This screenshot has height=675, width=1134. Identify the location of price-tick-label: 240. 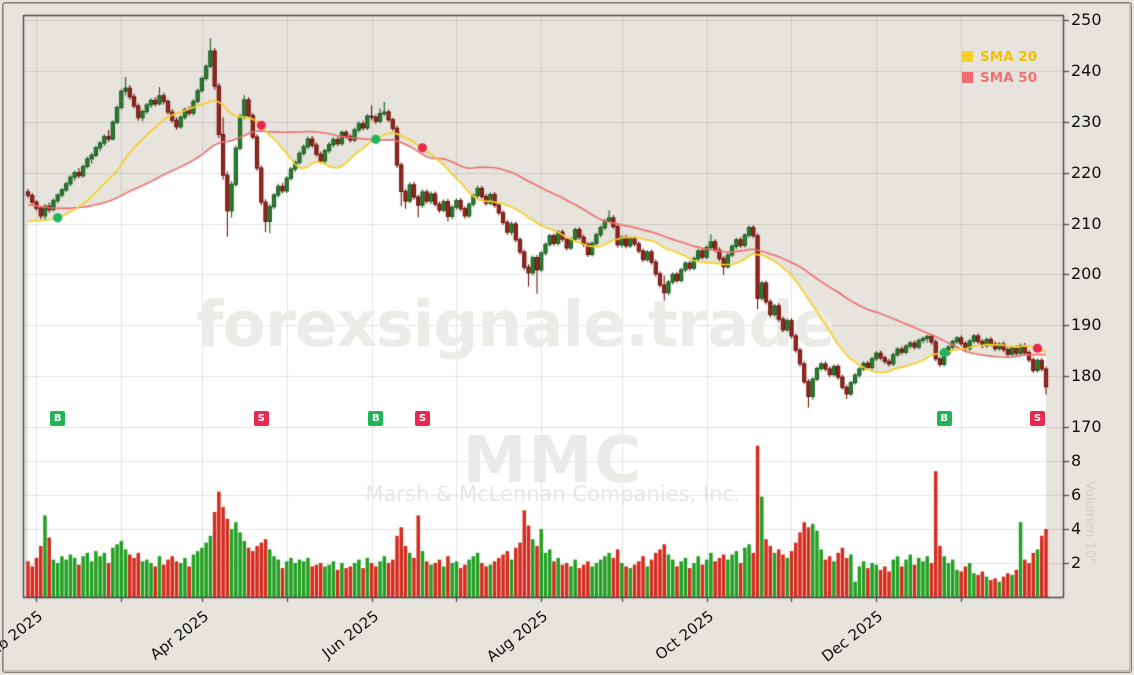
(1086, 70).